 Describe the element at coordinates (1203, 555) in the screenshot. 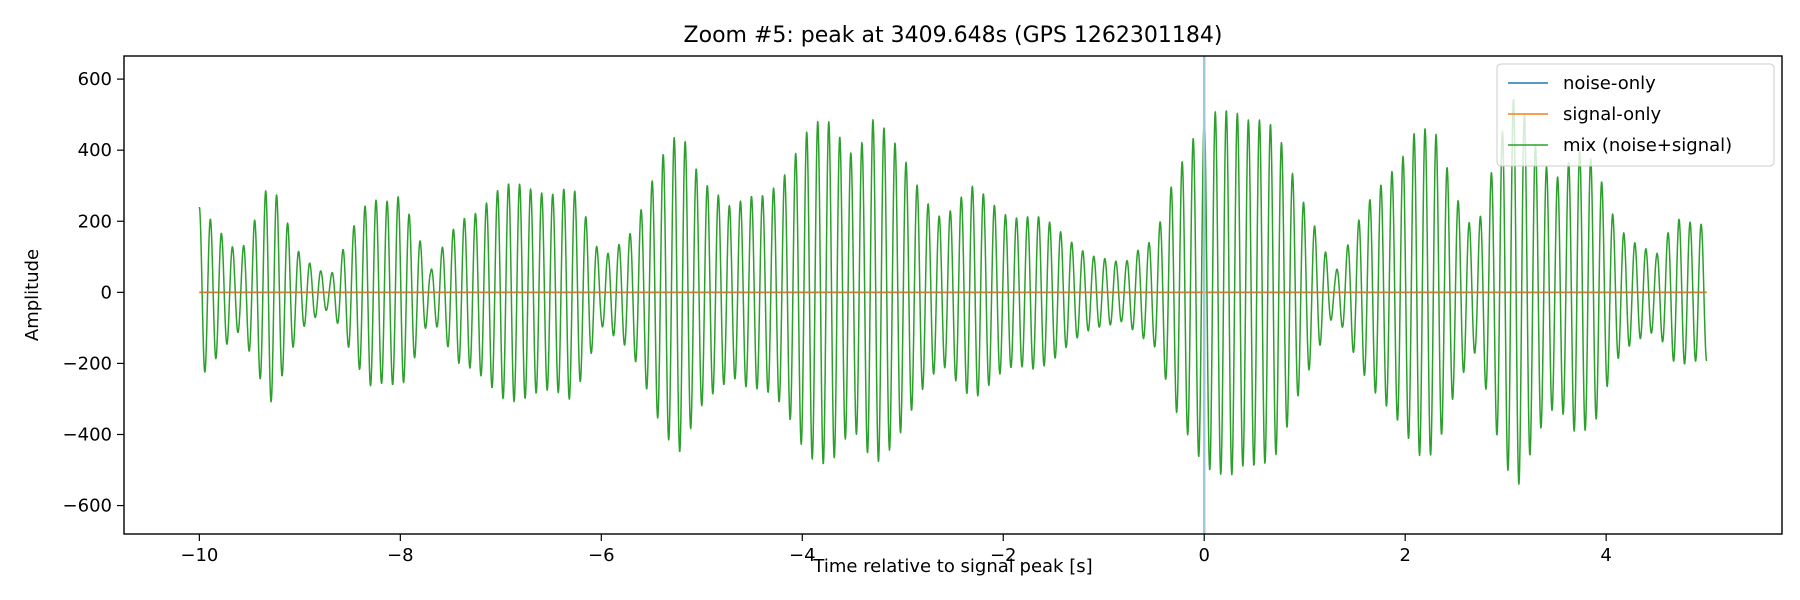

I see `x-tick-label: 0` at that location.